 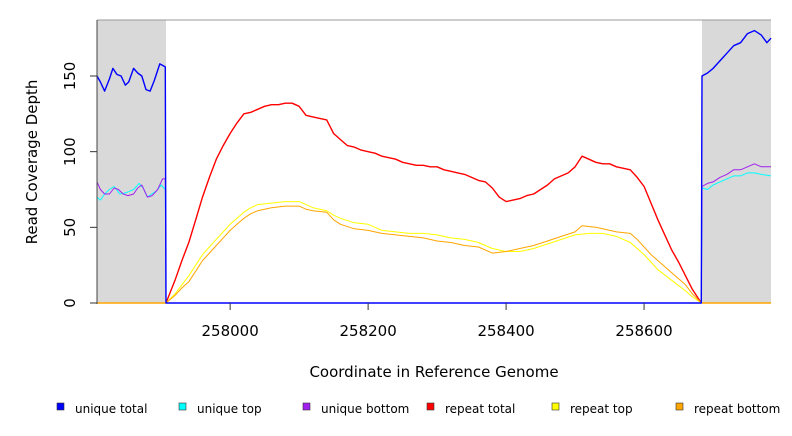 I want to click on y-tick-label: 150, so click(x=70, y=76).